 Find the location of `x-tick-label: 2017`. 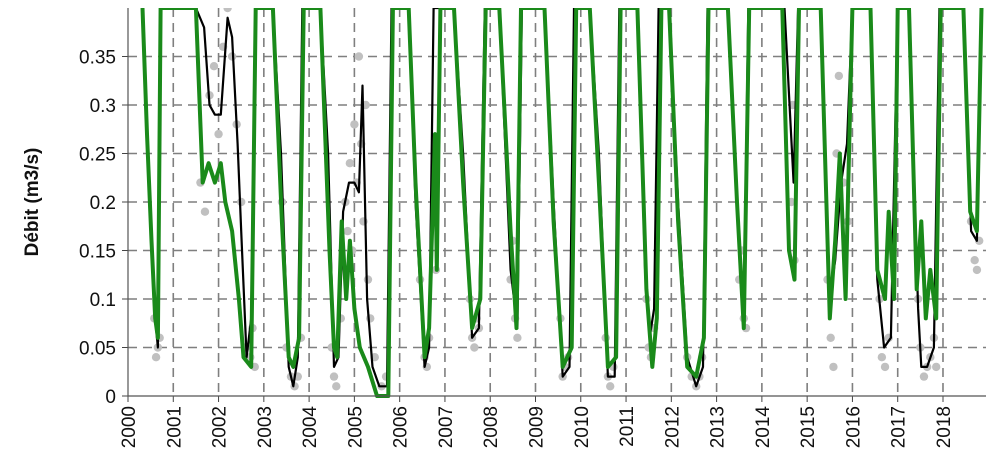

x-tick-label: 2017 is located at coordinates (899, 427).